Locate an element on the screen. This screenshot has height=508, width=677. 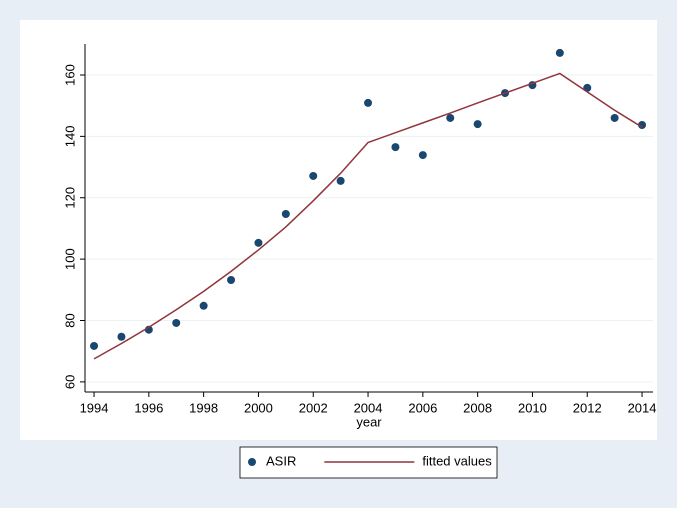
legend-label: ASIR is located at coordinates (281, 460).